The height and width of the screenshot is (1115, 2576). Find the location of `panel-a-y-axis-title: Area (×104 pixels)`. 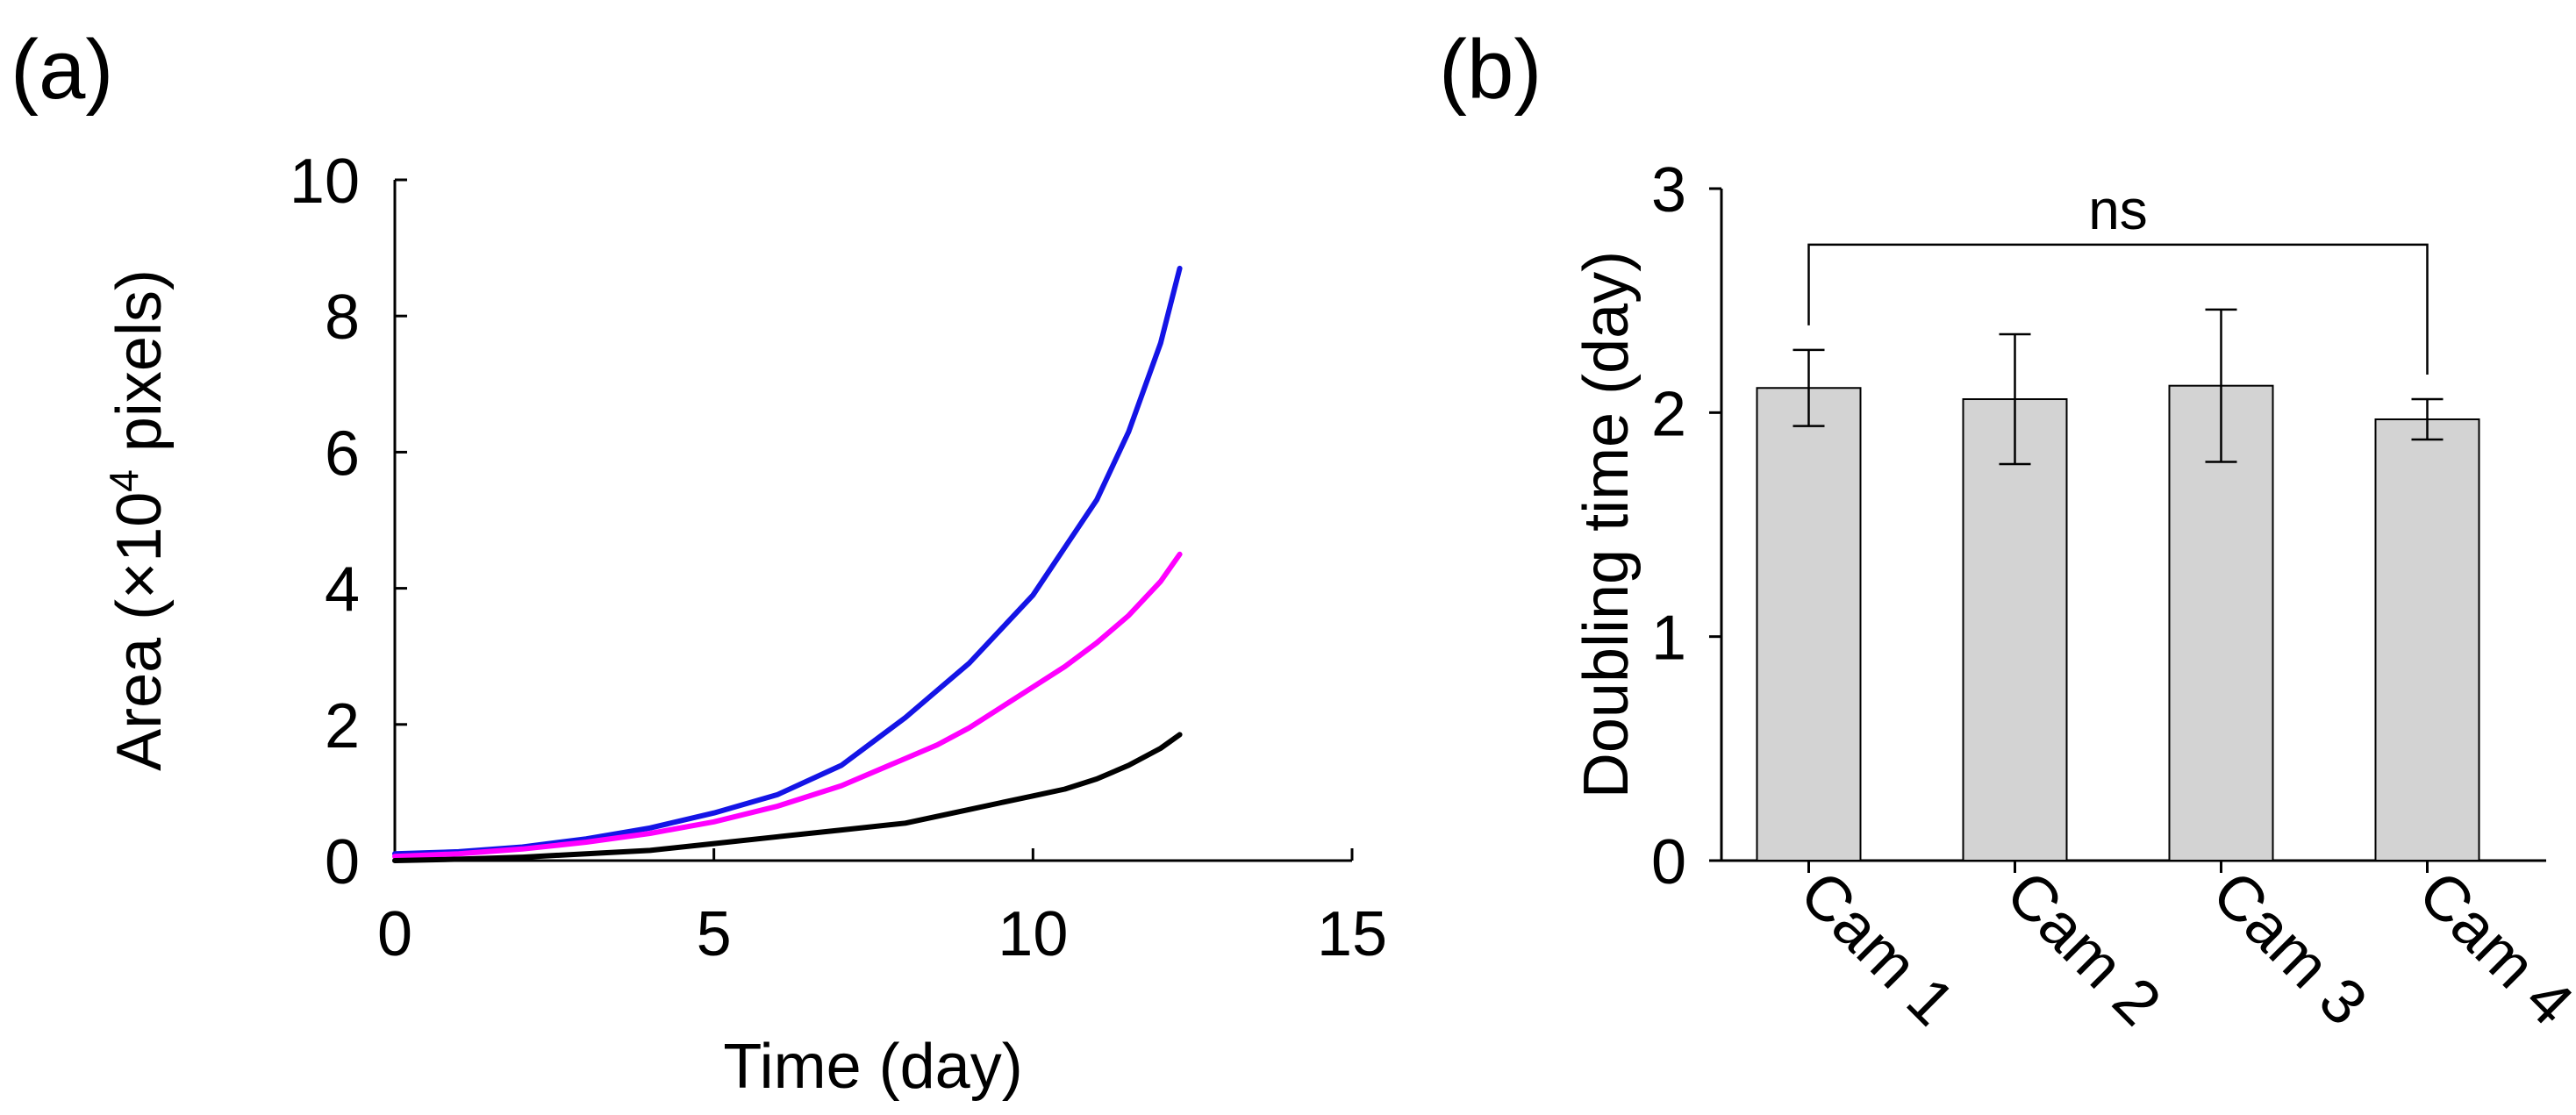

panel-a-y-axis-title: Area (×104 pixels) is located at coordinates (138, 520).